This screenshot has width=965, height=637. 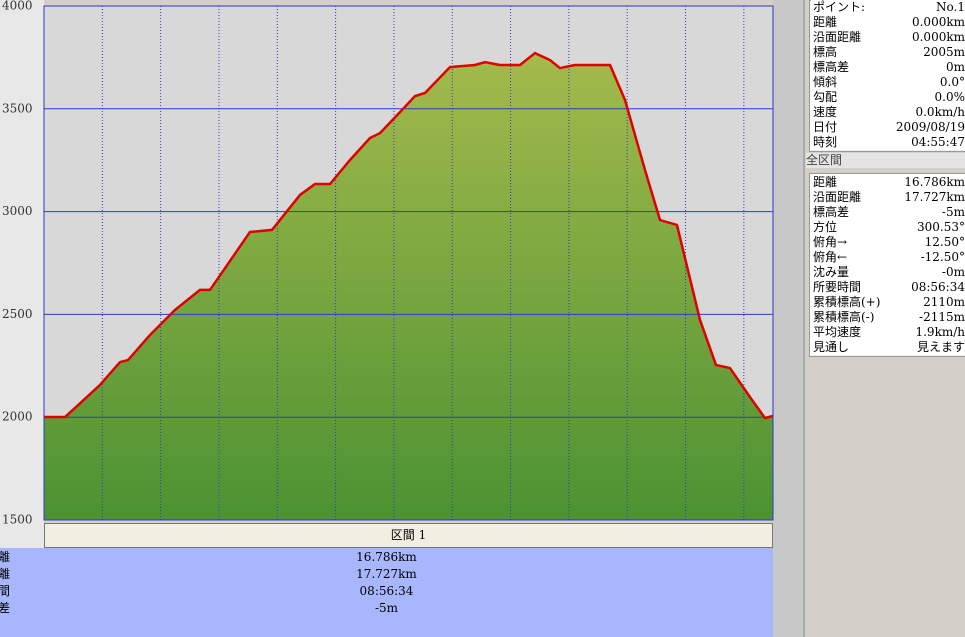 I want to click on row-label: 時刻, so click(x=825, y=142).